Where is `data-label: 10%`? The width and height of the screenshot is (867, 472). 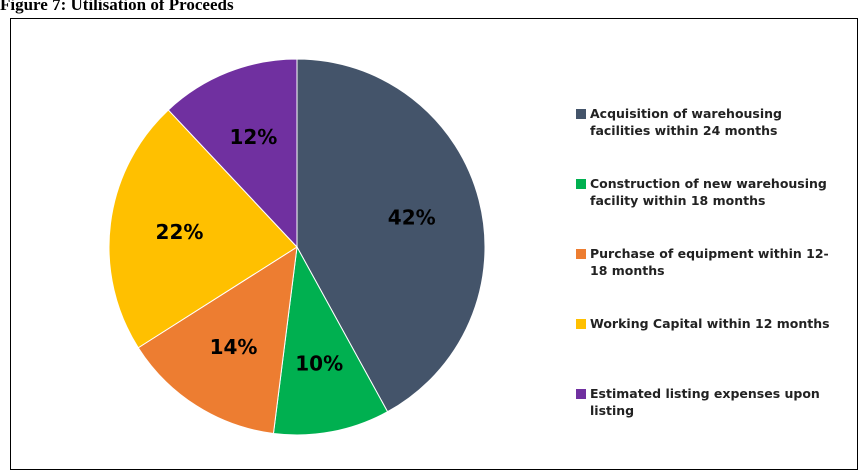 data-label: 10% is located at coordinates (319, 363).